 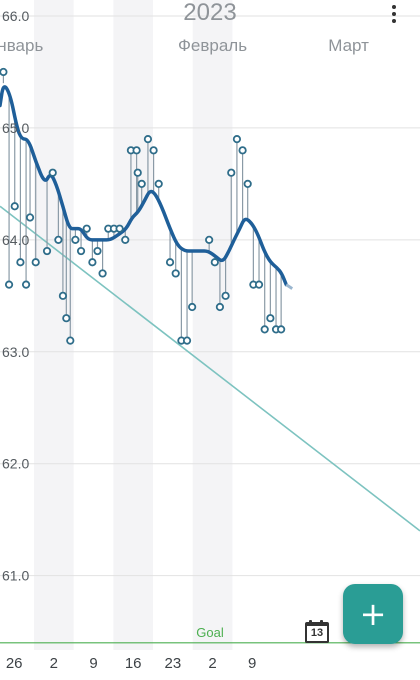 I want to click on y-tick-label: 61.0, so click(x=15, y=576).